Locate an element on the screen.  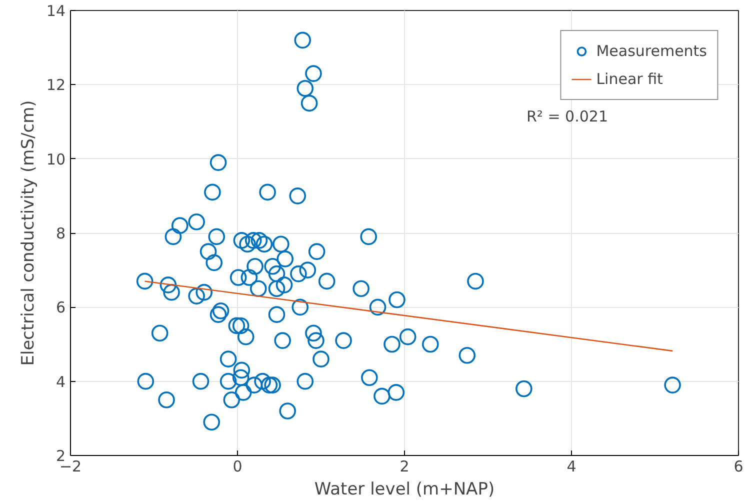
y-tick-label: 4 is located at coordinates (61, 381).